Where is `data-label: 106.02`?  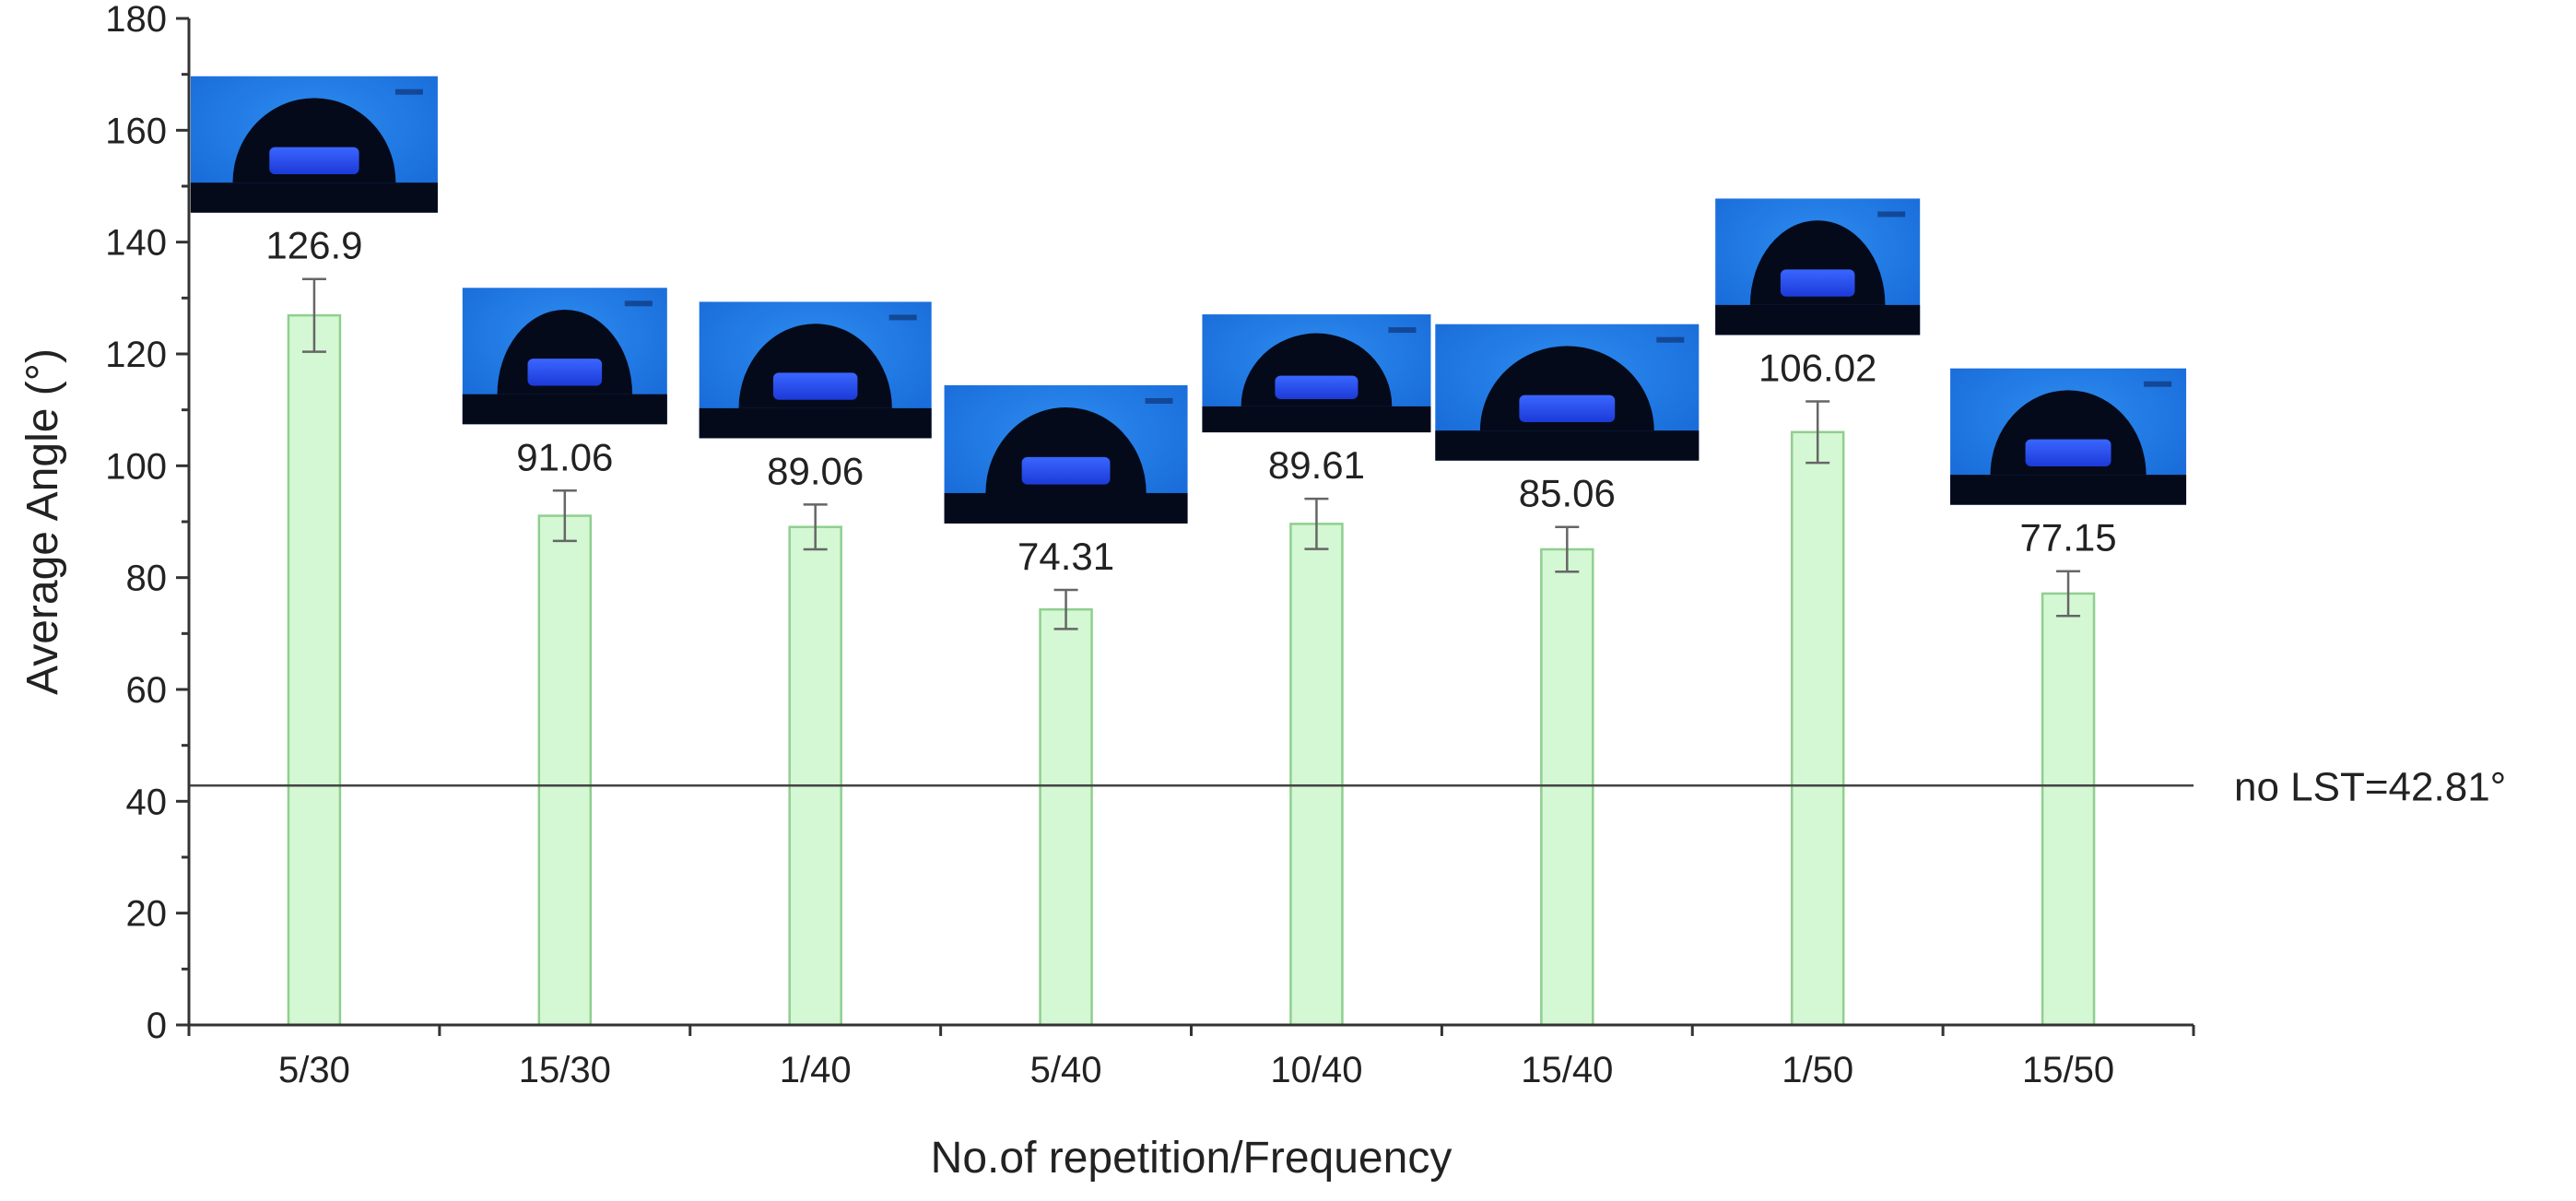
data-label: 106.02 is located at coordinates (1817, 367).